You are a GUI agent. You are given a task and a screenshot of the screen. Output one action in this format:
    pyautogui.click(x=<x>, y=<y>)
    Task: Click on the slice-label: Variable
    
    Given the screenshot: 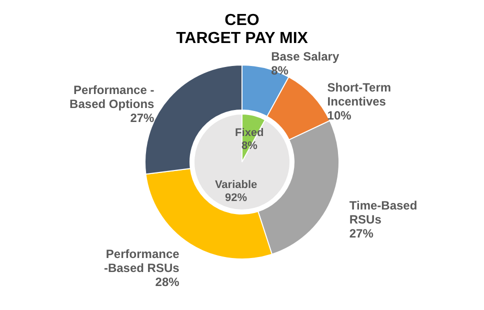 What is the action you would take?
    pyautogui.click(x=236, y=185)
    